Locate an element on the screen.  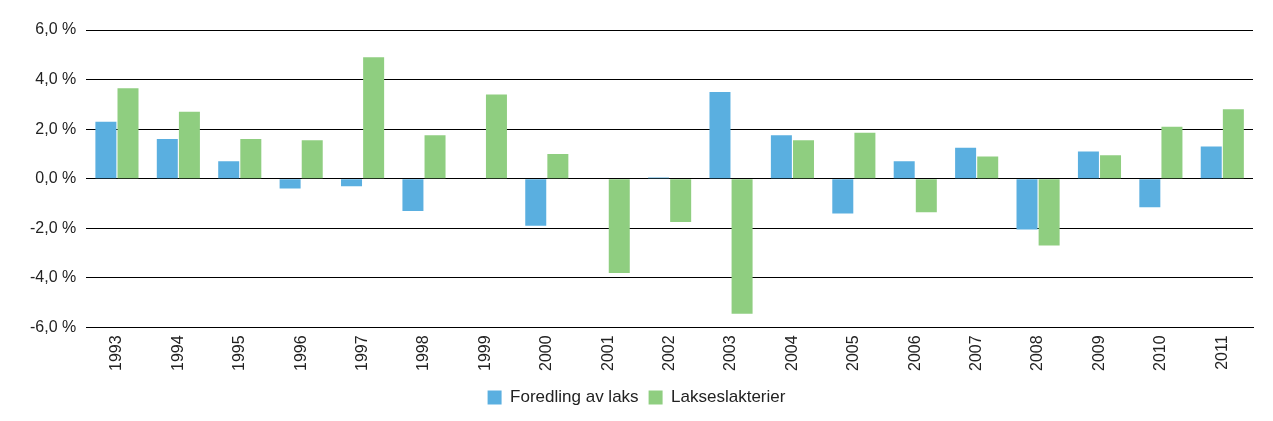
x-tick-label: 1999 is located at coordinates (484, 353).